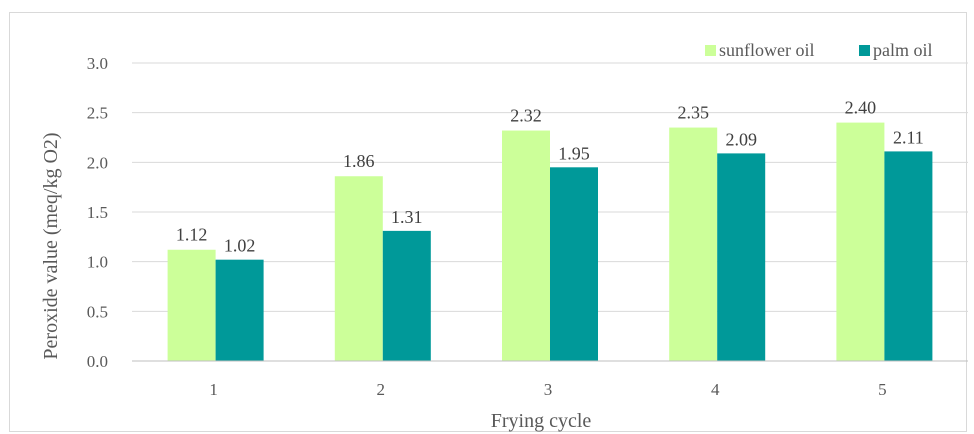  I want to click on x-tick-label: 1, so click(213, 389).